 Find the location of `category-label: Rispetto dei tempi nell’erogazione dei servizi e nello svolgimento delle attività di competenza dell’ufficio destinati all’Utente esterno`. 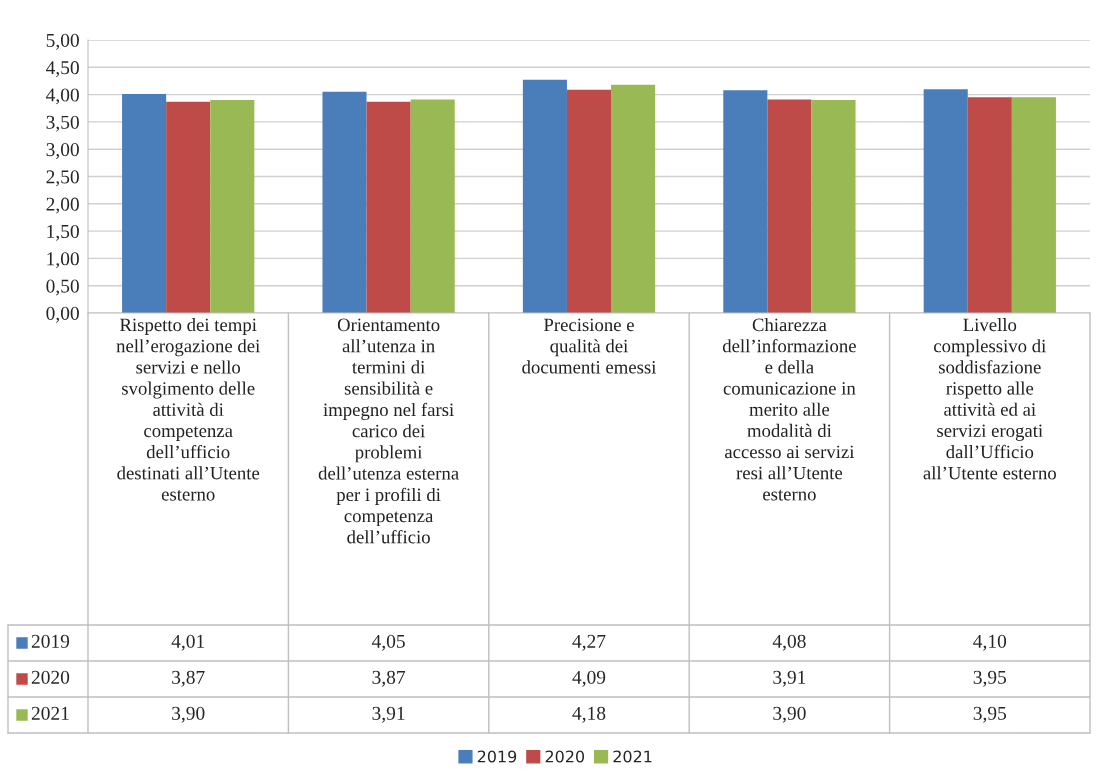

category-label: Rispetto dei tempi nell’erogazione dei servizi e nello svolgimento delle attività di competenza dell’ufficio destinati all’Utente esterno is located at coordinates (188, 409).